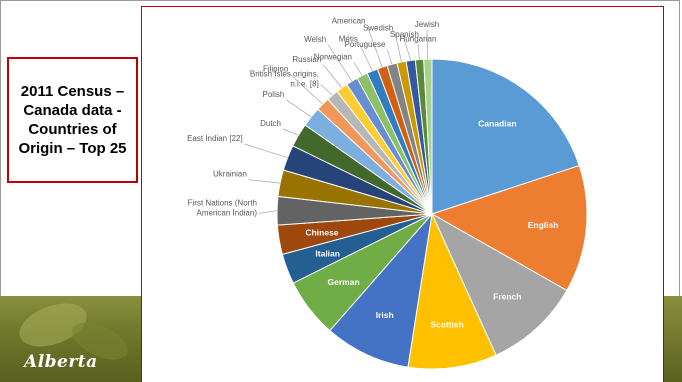 The width and height of the screenshot is (682, 382). I want to click on slice-label-jewish: Jewish, so click(427, 24).